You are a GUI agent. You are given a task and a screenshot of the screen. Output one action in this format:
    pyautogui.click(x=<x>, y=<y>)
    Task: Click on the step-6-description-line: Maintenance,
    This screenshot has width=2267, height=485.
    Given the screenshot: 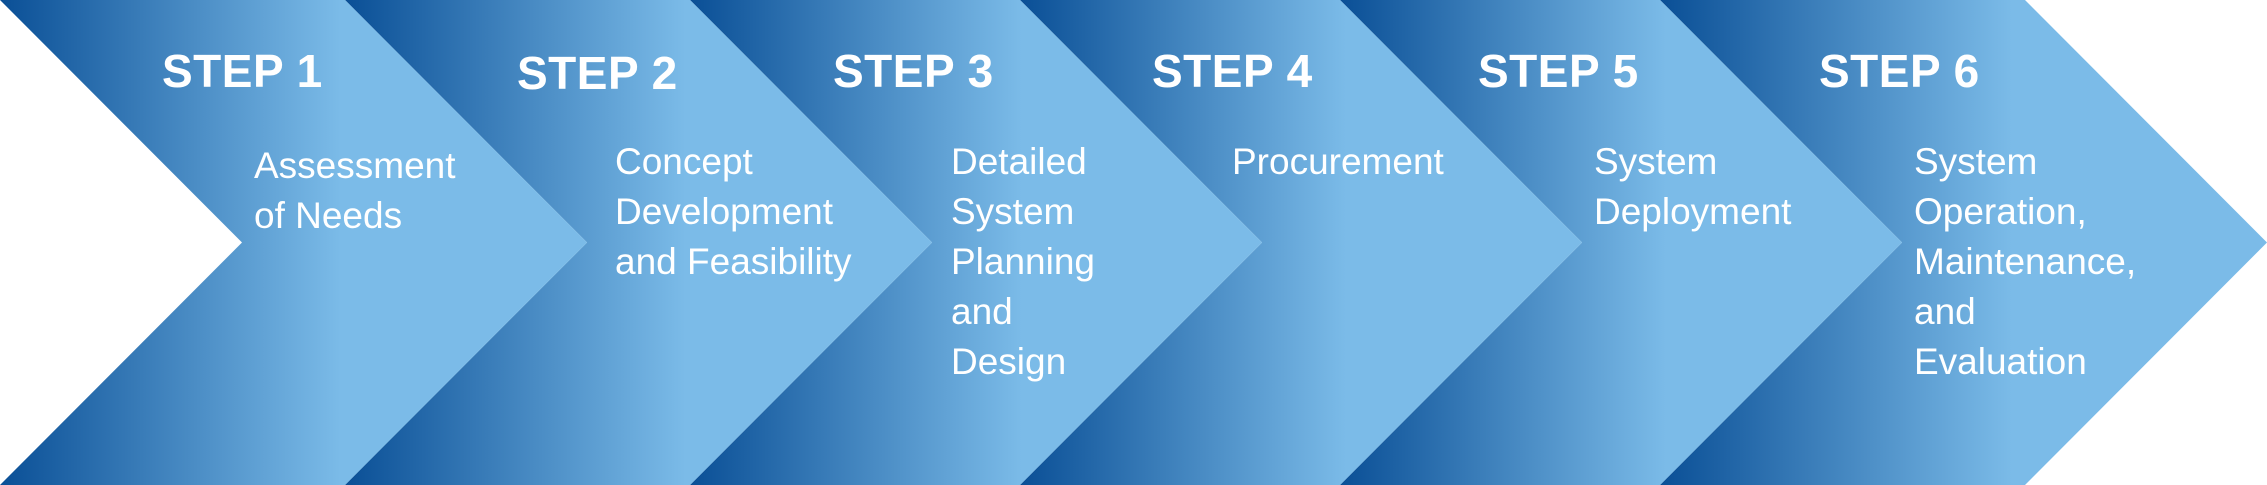 What is the action you would take?
    pyautogui.click(x=2025, y=261)
    